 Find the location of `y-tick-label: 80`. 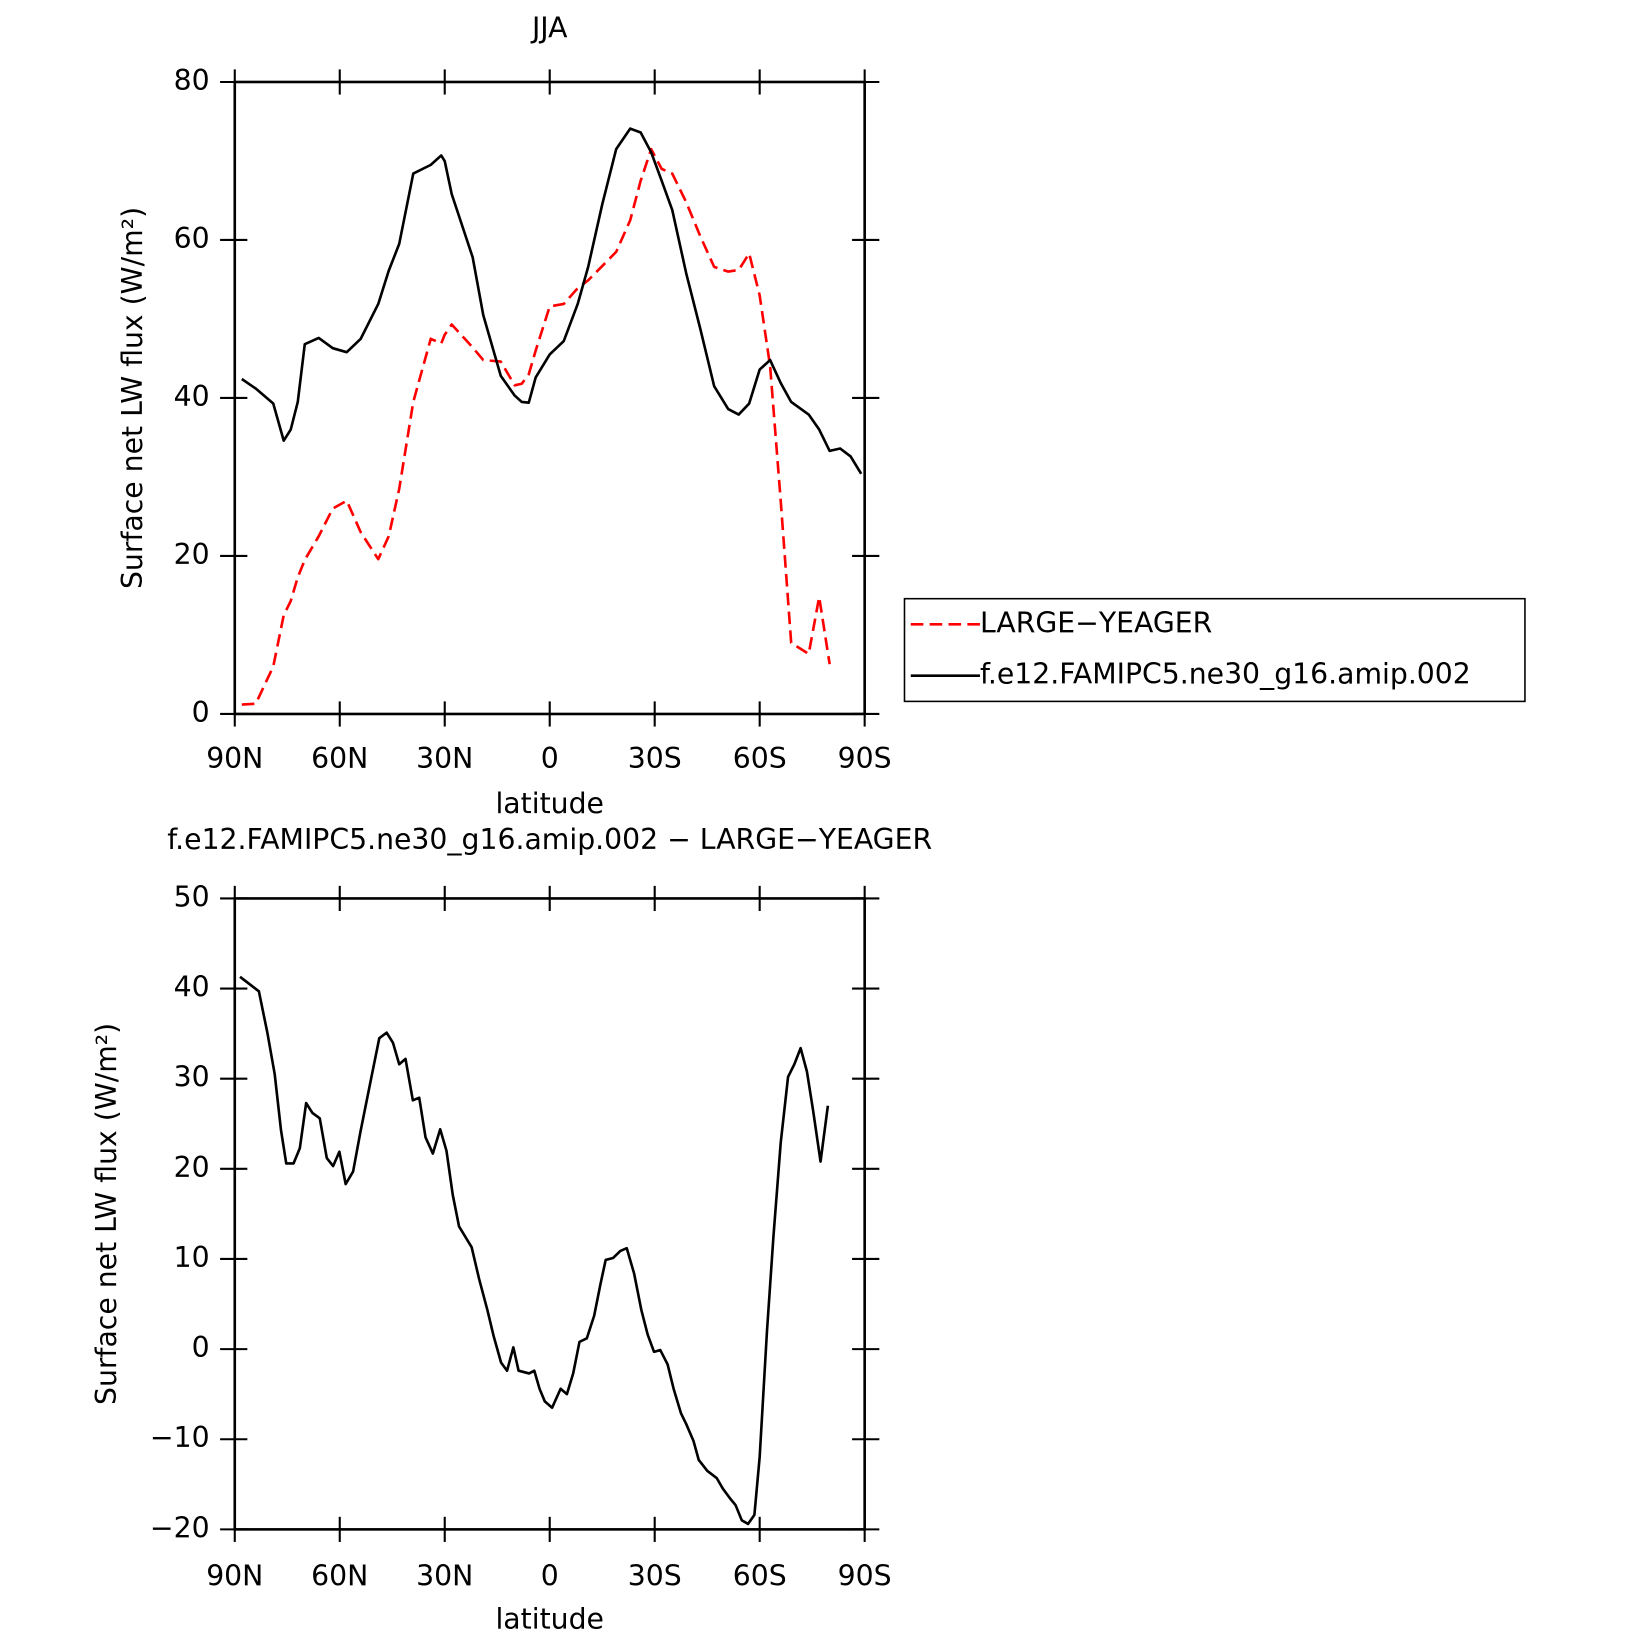

y-tick-label: 80 is located at coordinates (192, 80).